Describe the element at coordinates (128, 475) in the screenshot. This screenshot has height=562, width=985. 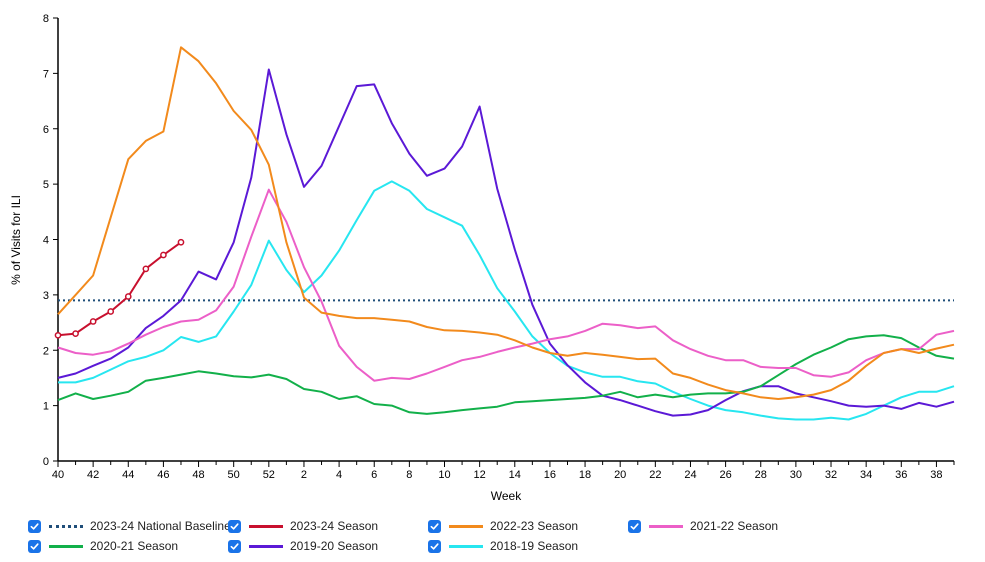
I see `x-tick-label: 44` at that location.